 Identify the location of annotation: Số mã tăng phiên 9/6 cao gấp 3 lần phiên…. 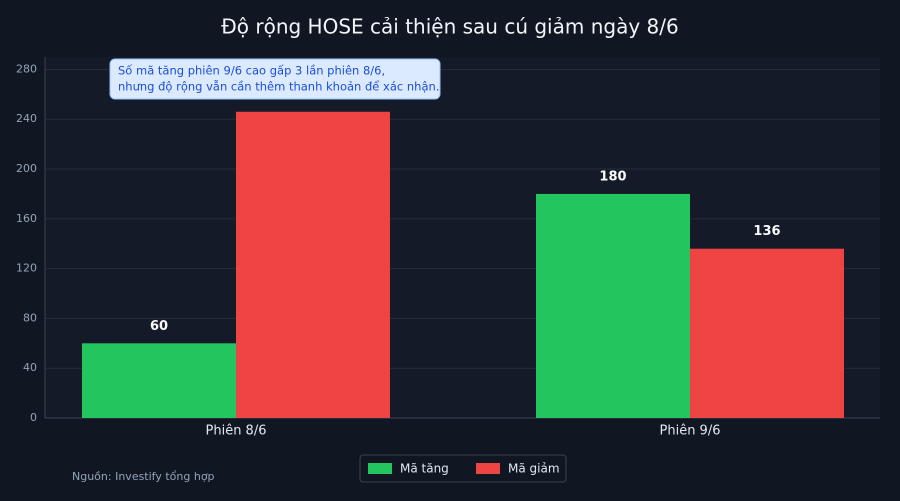
(275, 79).